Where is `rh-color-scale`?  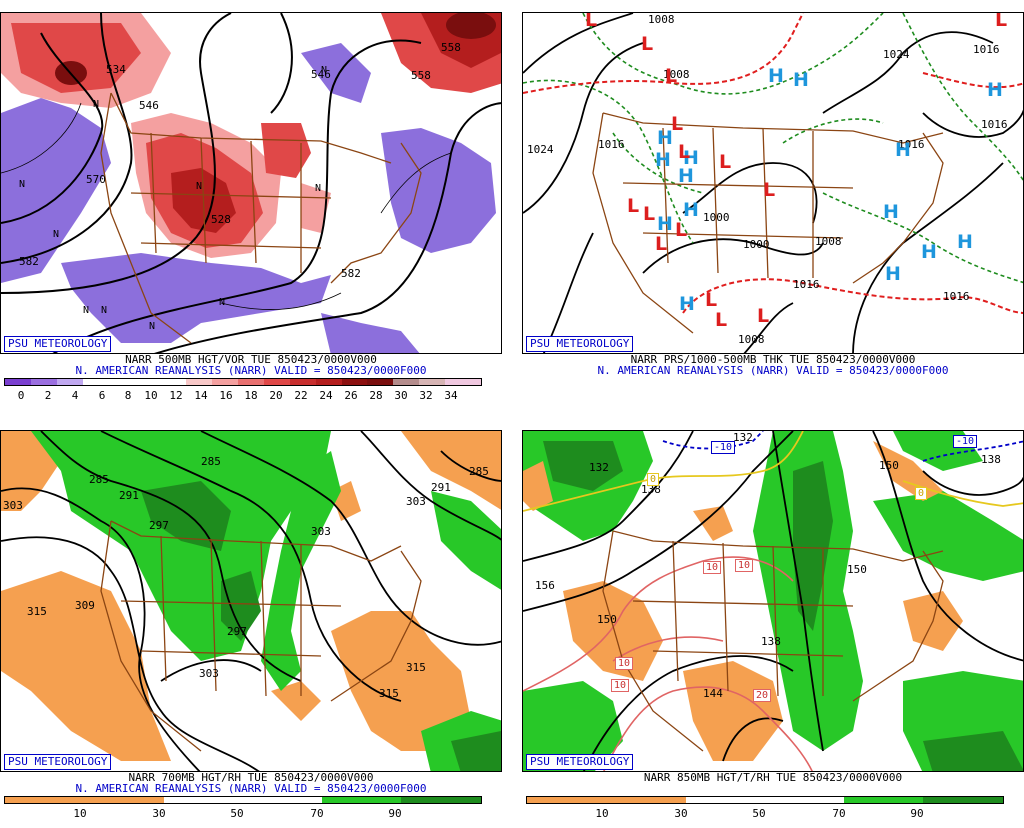 rh-color-scale is located at coordinates (765, 800).